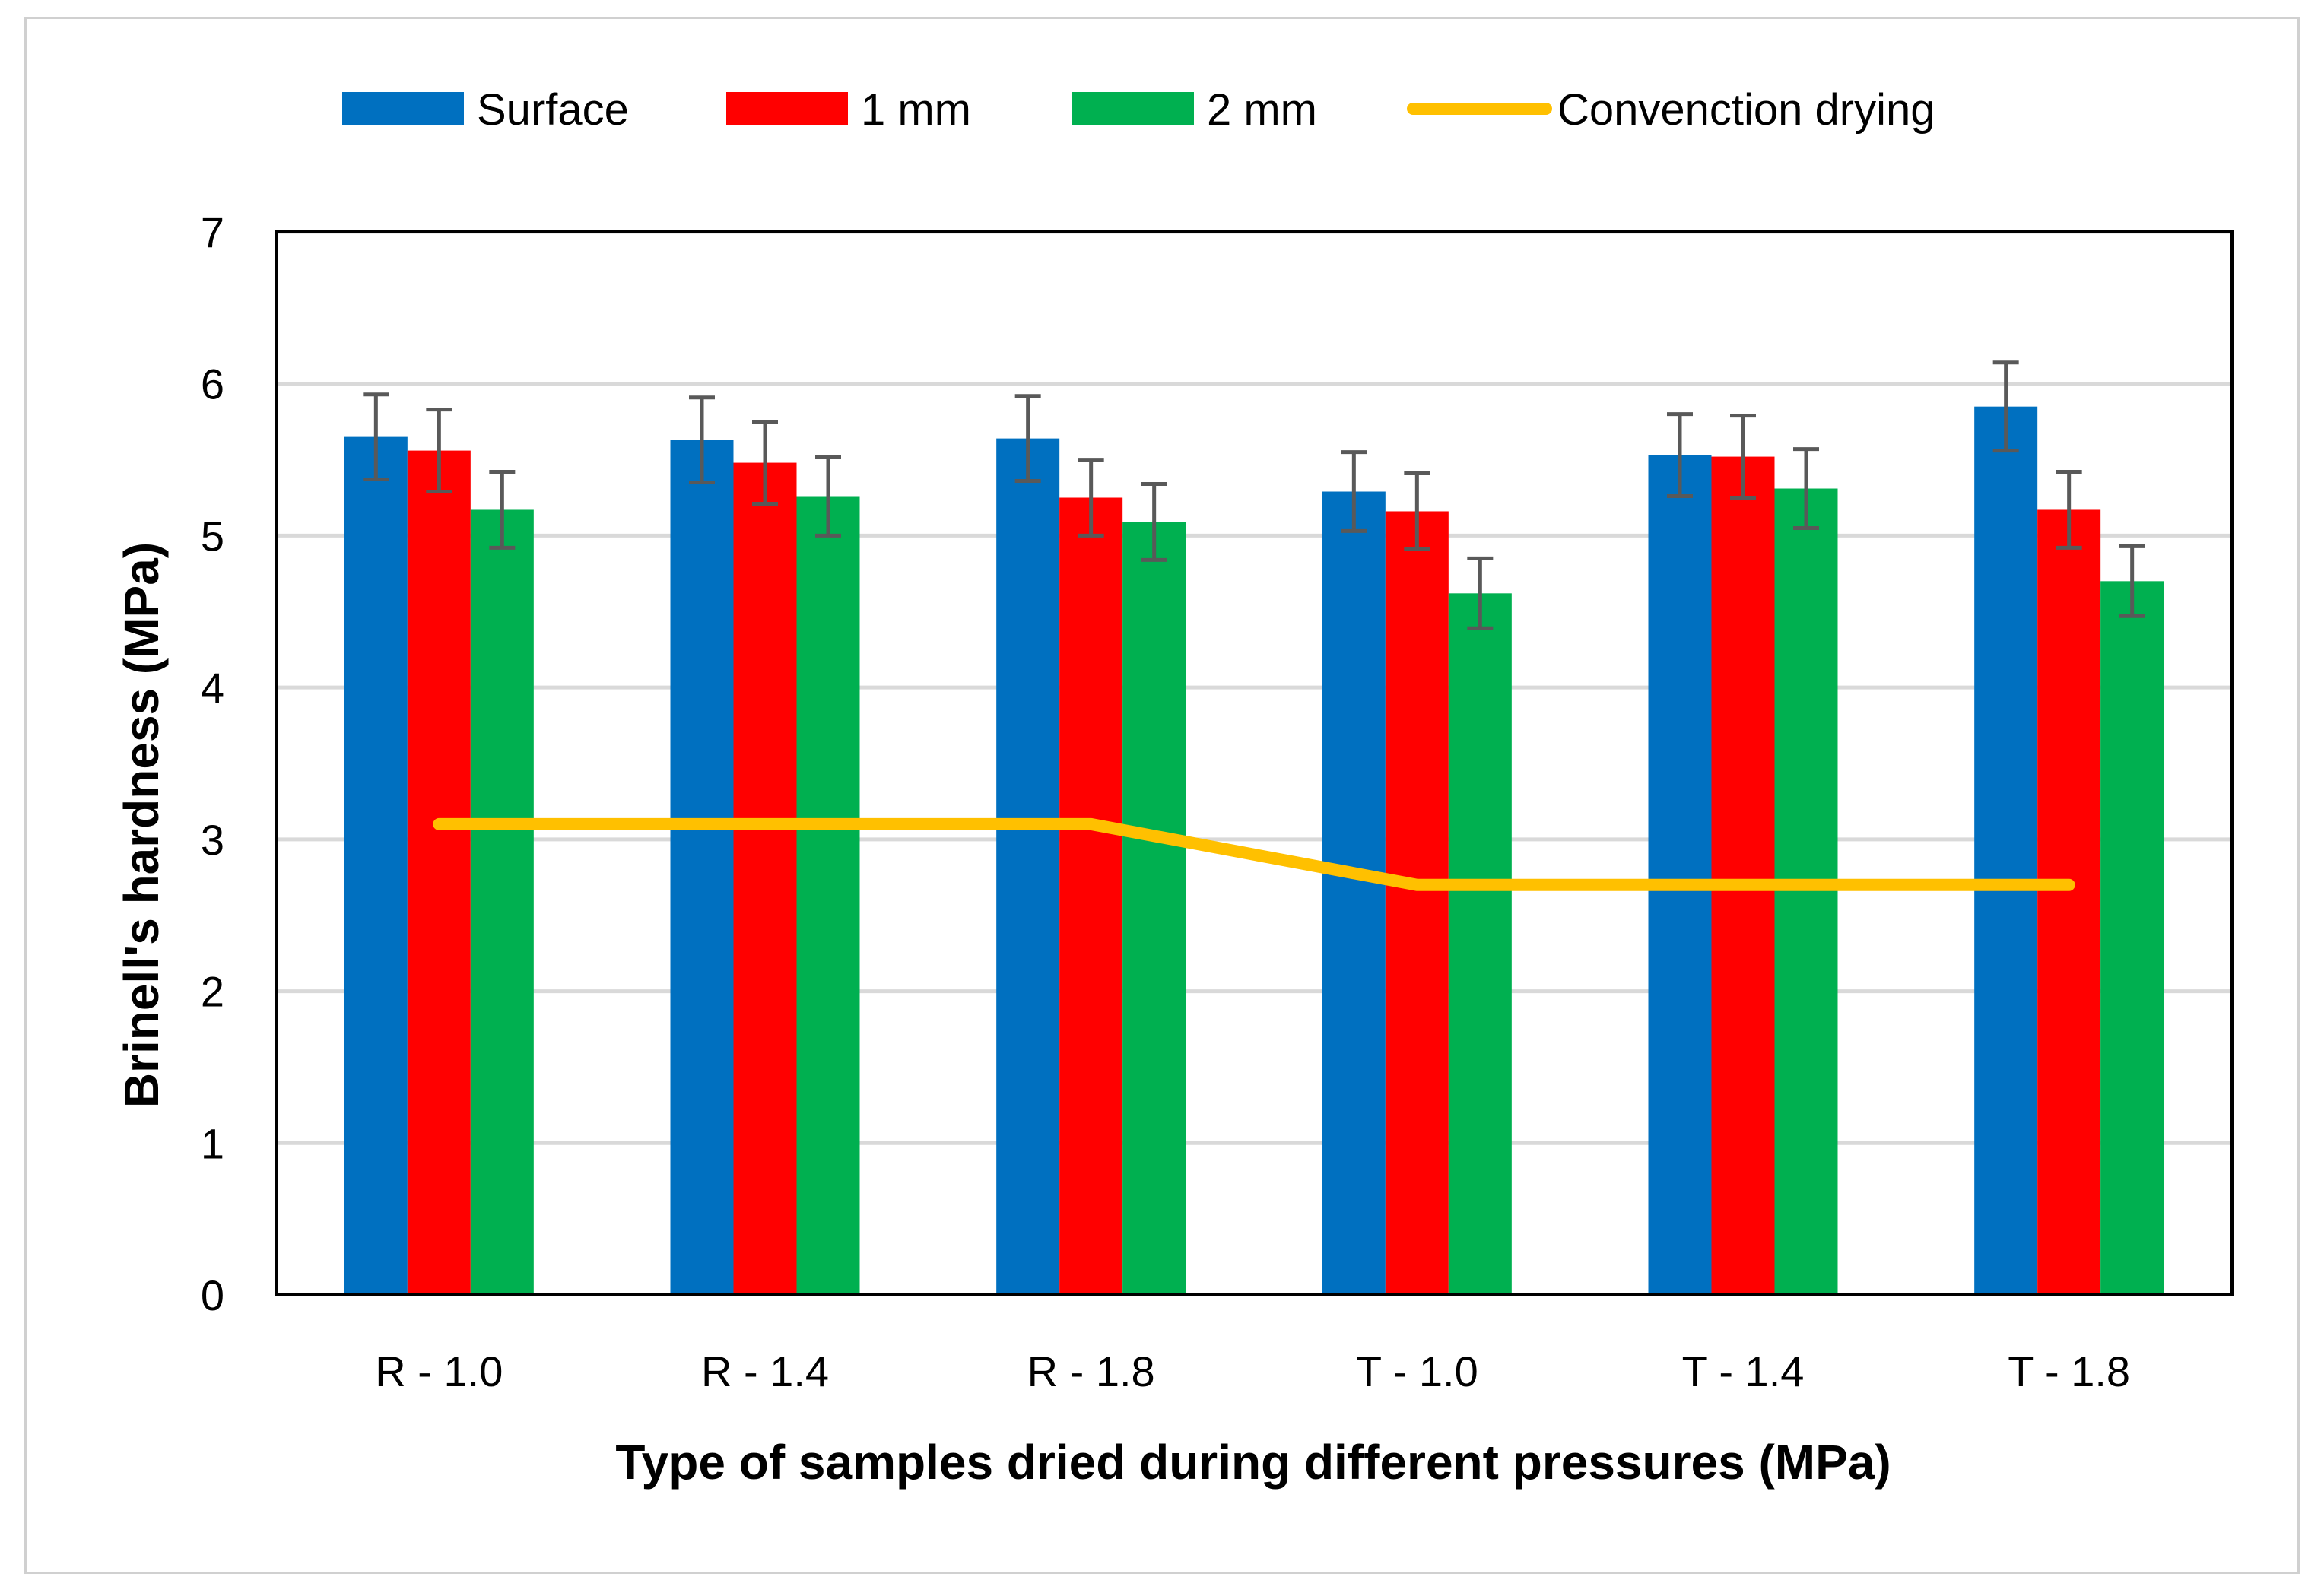  What do you see at coordinates (1091, 1371) in the screenshot?
I see `x-tick-label: R - 1.8` at bounding box center [1091, 1371].